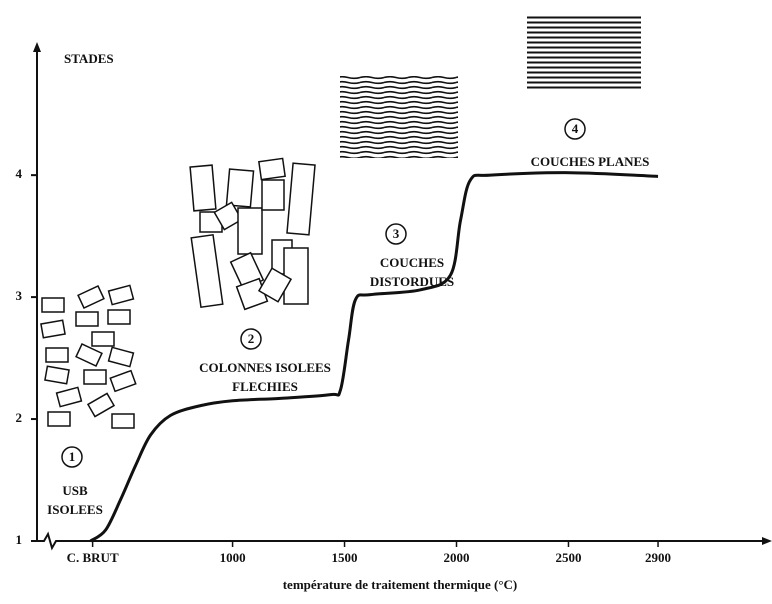 This screenshot has width=772, height=604. What do you see at coordinates (252, 234) in the screenshot?
I see `columns-icon` at bounding box center [252, 234].